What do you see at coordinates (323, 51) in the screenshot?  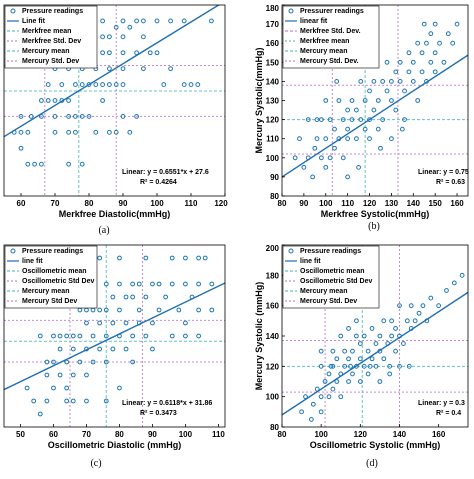 I see `legend-label: Mercury mean` at bounding box center [323, 51].